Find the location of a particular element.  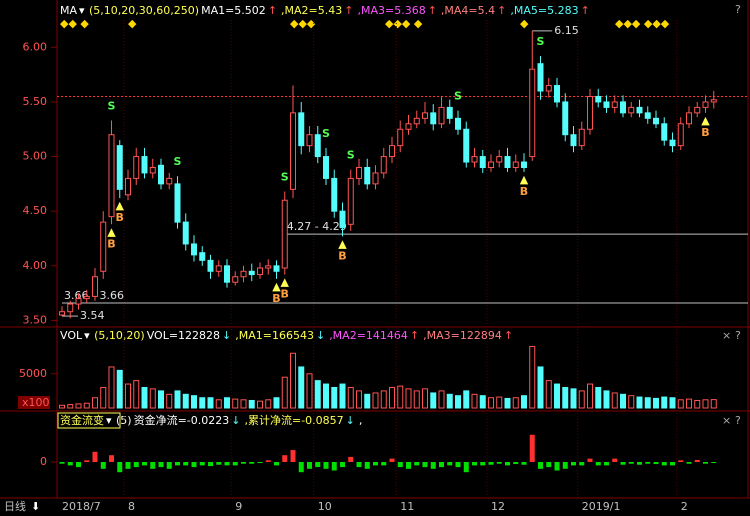

legend-entry: 资金流变 is located at coordinates (82, 420).